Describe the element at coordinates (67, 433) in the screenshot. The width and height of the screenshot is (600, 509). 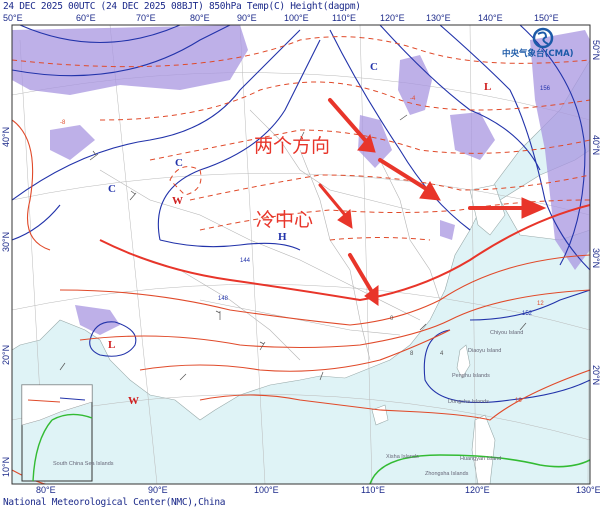
I see `south-china-sea-inset: South China Sea Islands` at that location.